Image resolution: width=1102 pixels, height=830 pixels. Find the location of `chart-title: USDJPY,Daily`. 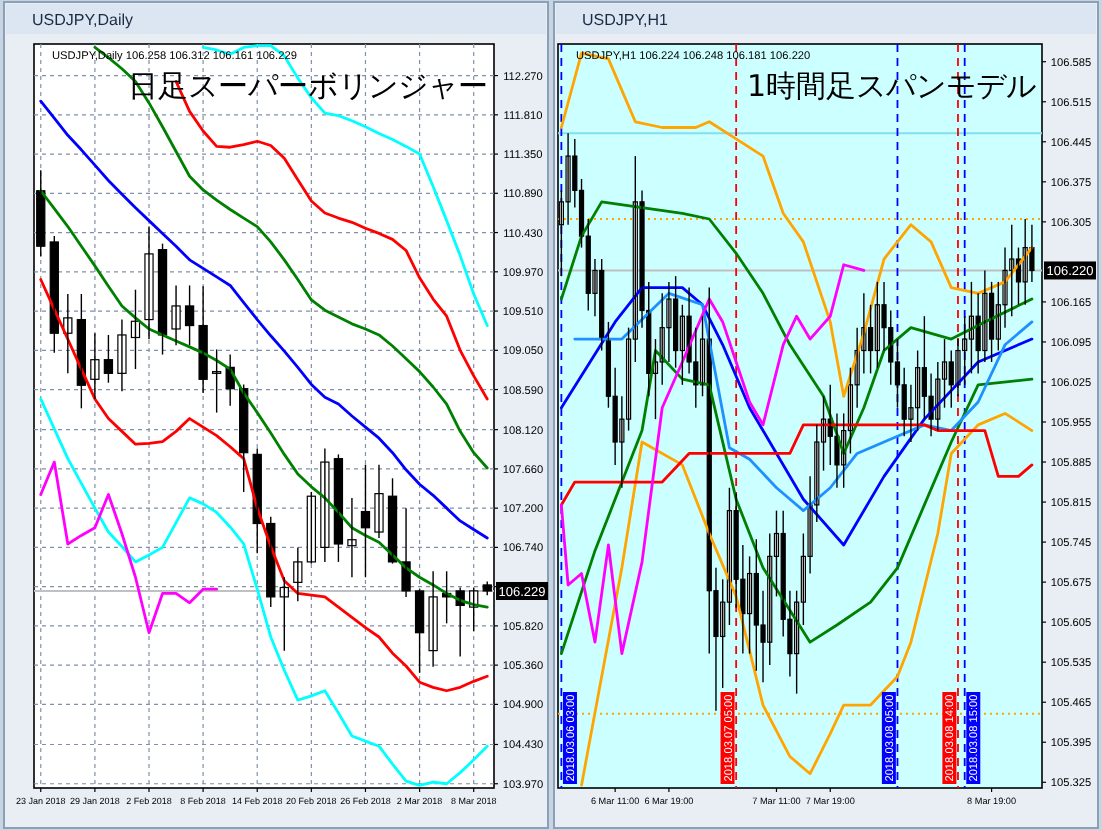

chart-title: USDJPY,Daily is located at coordinates (83, 20).